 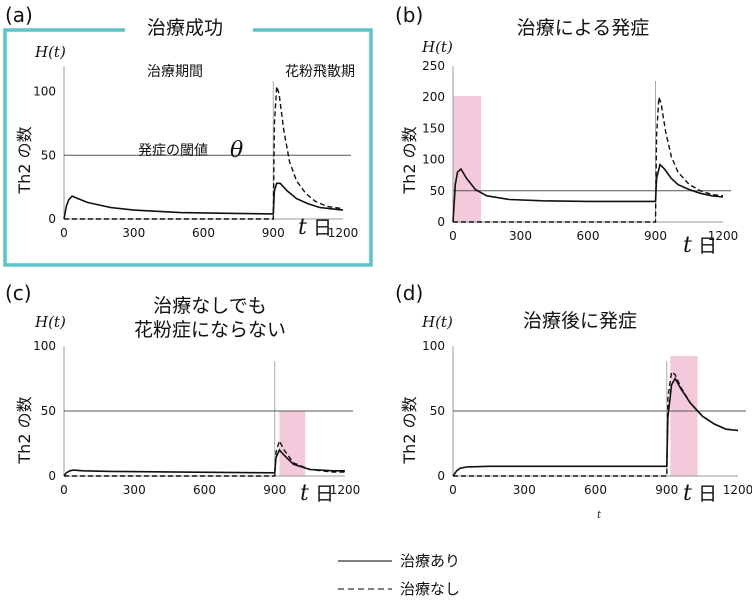 I want to click on pollen-season-label: 花粉飛散期, so click(x=320, y=72).